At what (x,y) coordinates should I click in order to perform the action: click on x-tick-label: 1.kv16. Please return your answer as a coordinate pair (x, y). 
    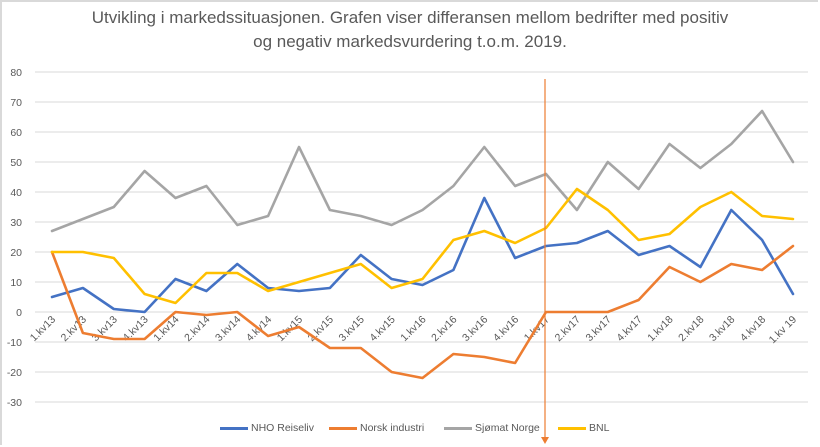
    Looking at the image, I should click on (413, 329).